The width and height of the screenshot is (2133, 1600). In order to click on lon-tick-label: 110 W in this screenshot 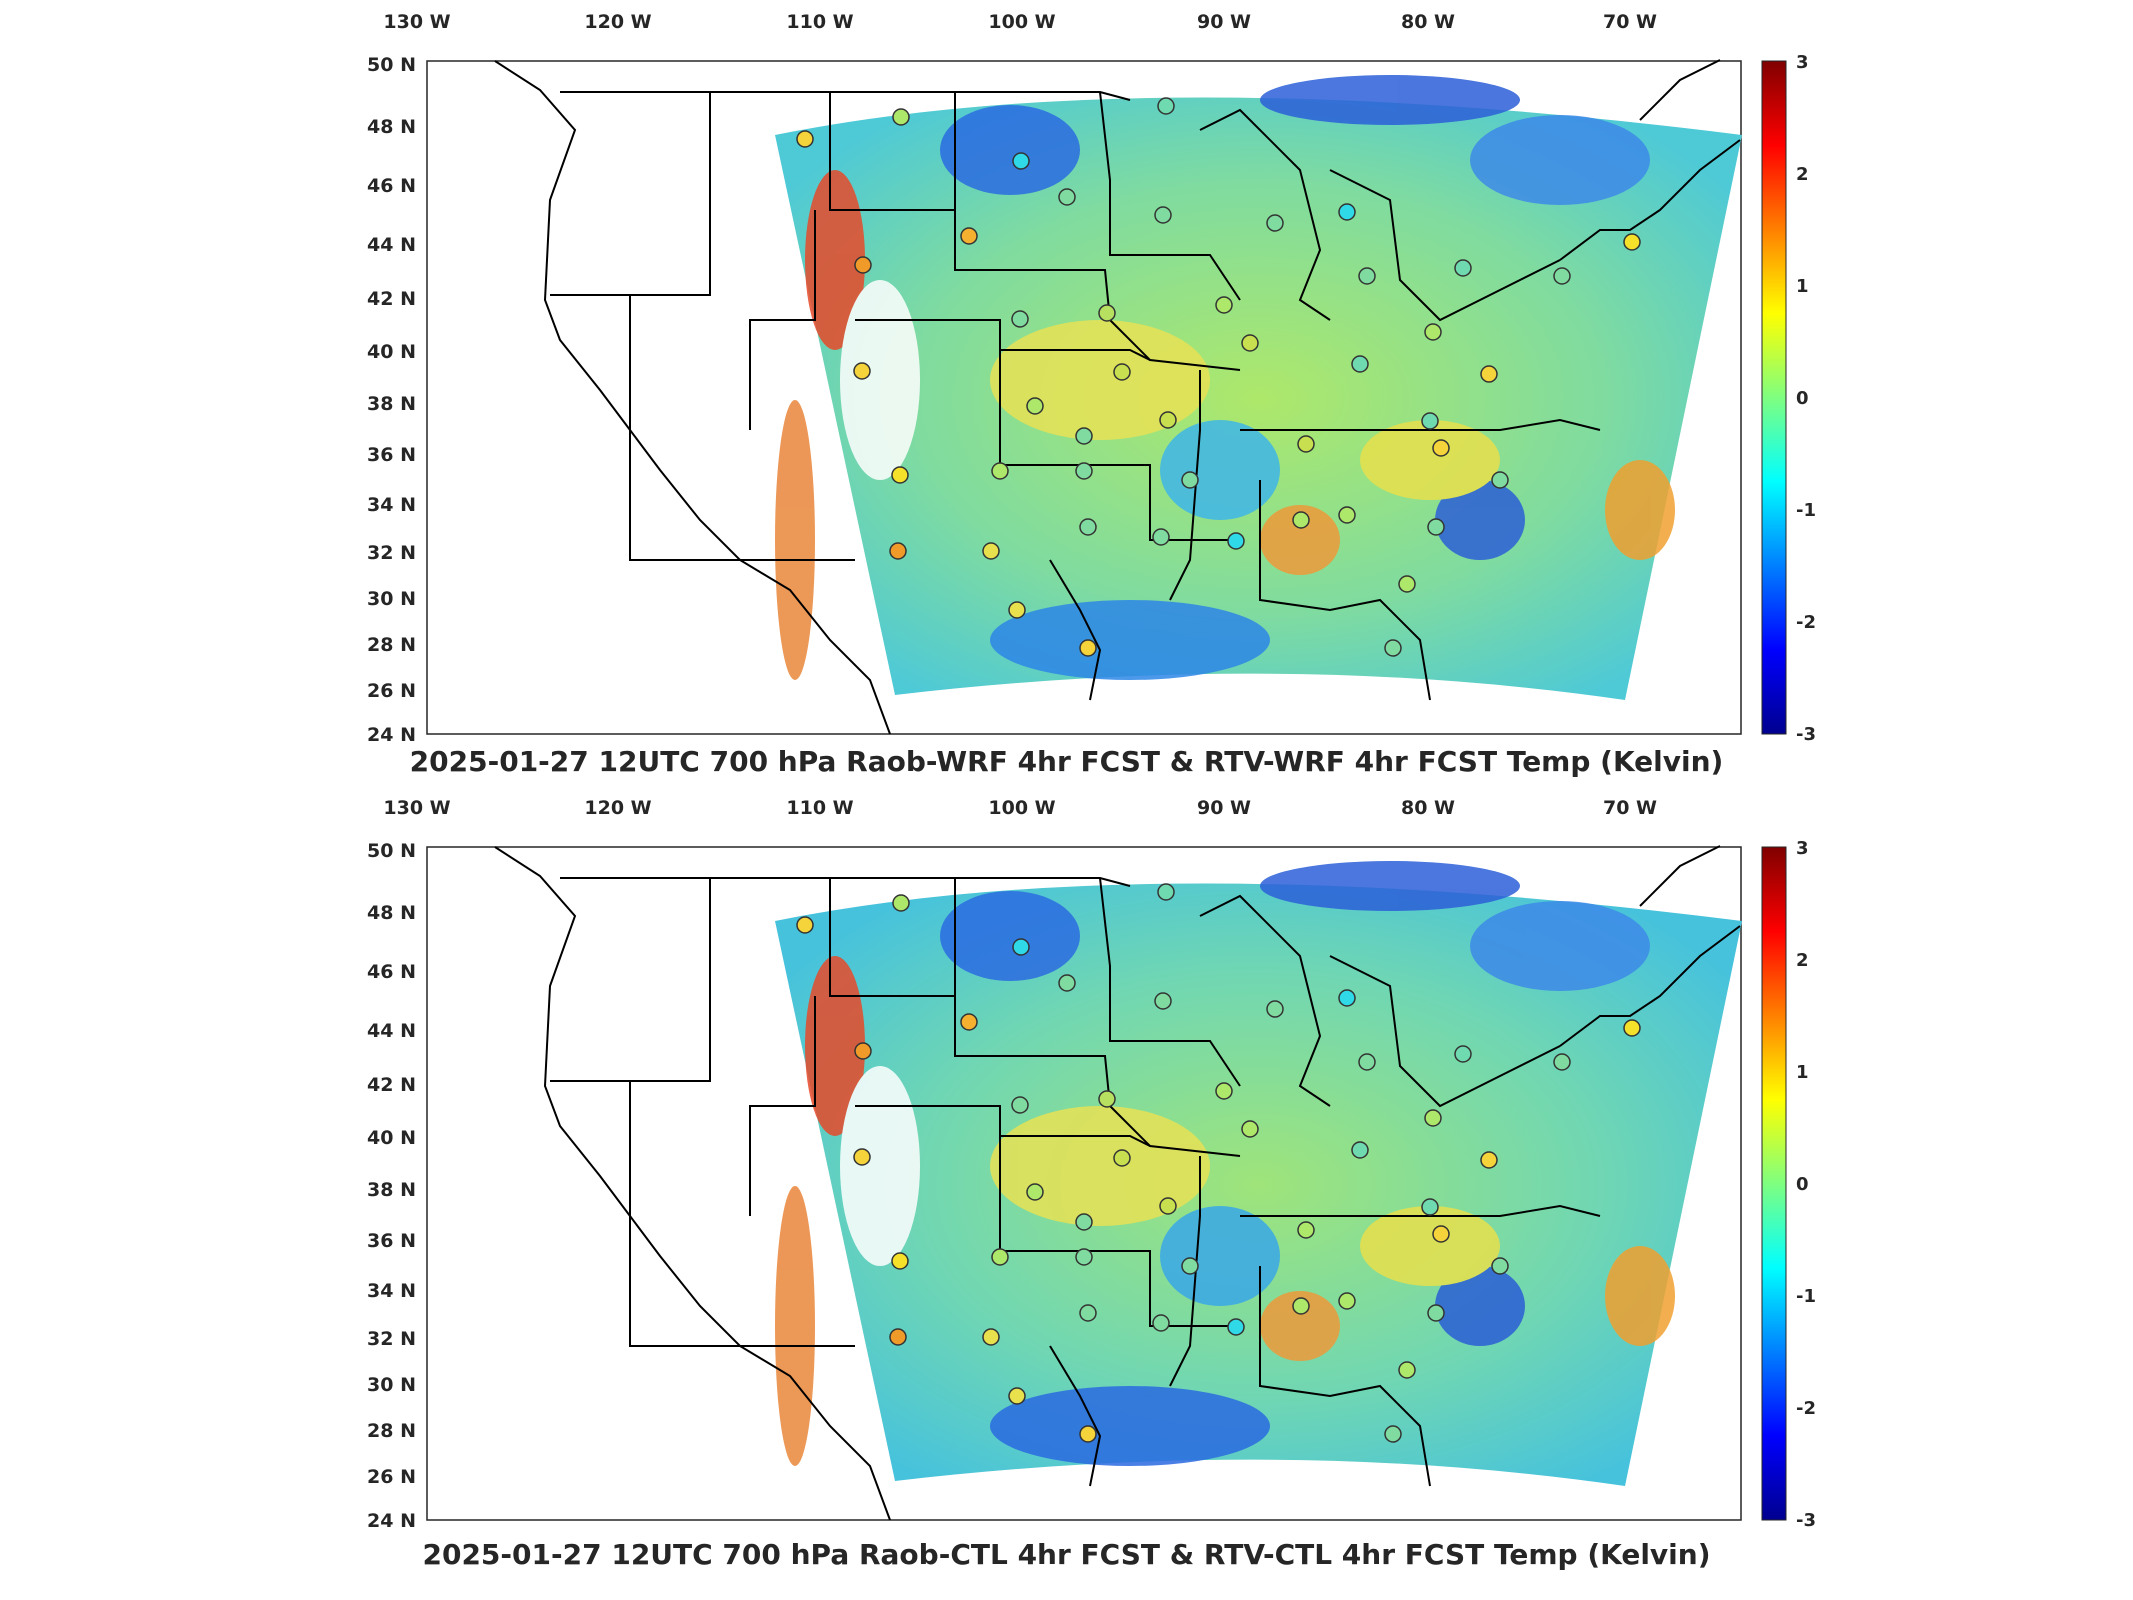, I will do `click(819, 808)`.